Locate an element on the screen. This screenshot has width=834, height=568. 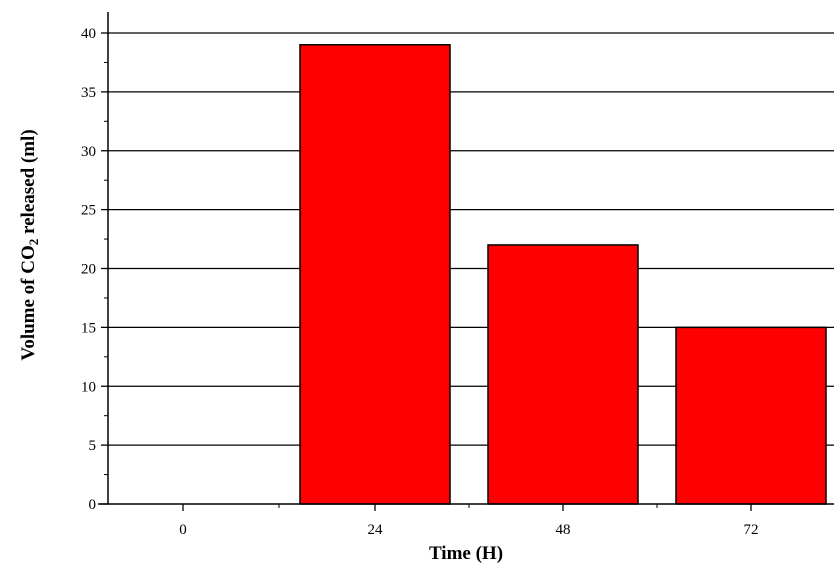
x-tick-label-0: 0 is located at coordinates (183, 530).